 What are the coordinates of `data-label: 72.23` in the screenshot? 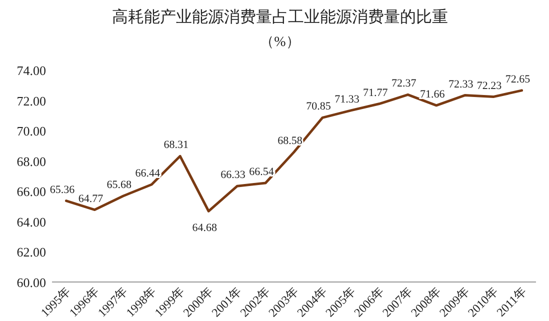 It's located at (489, 86).